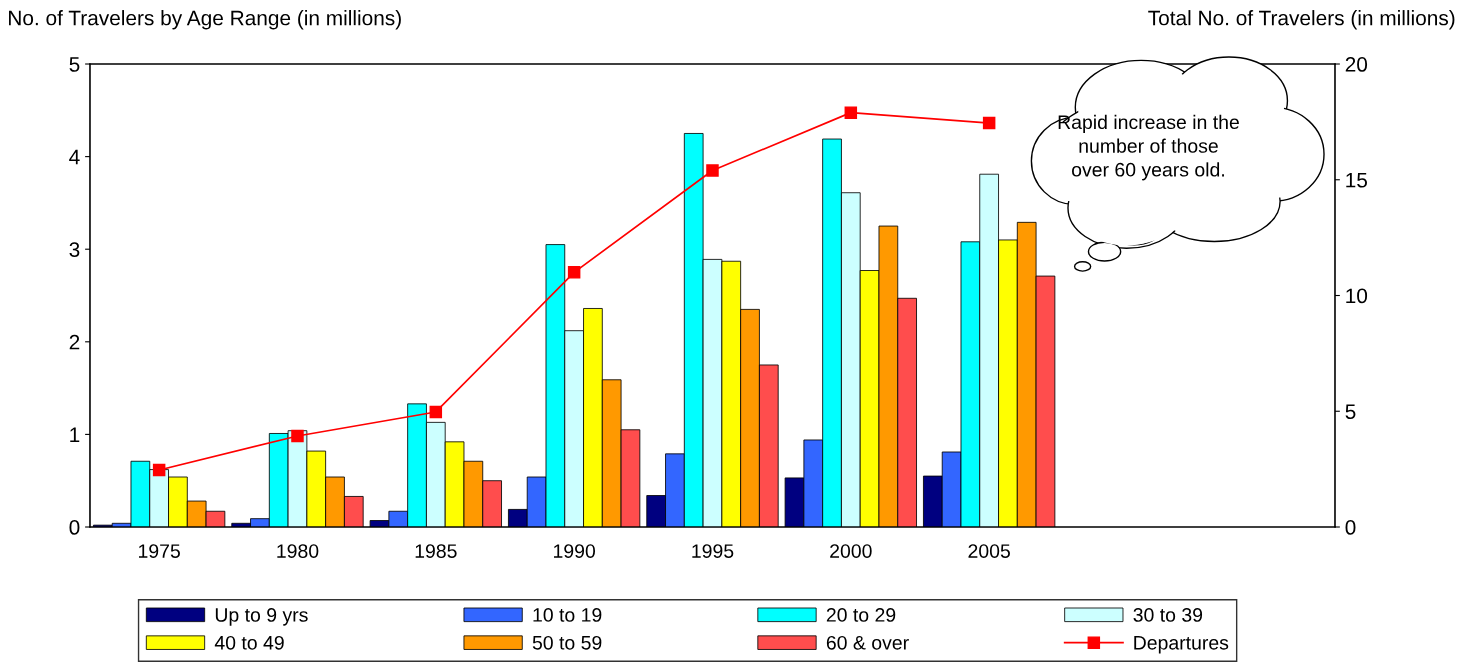 This screenshot has height=671, width=1463. Describe the element at coordinates (74, 527) in the screenshot. I see `y-tick-label: 0` at that location.